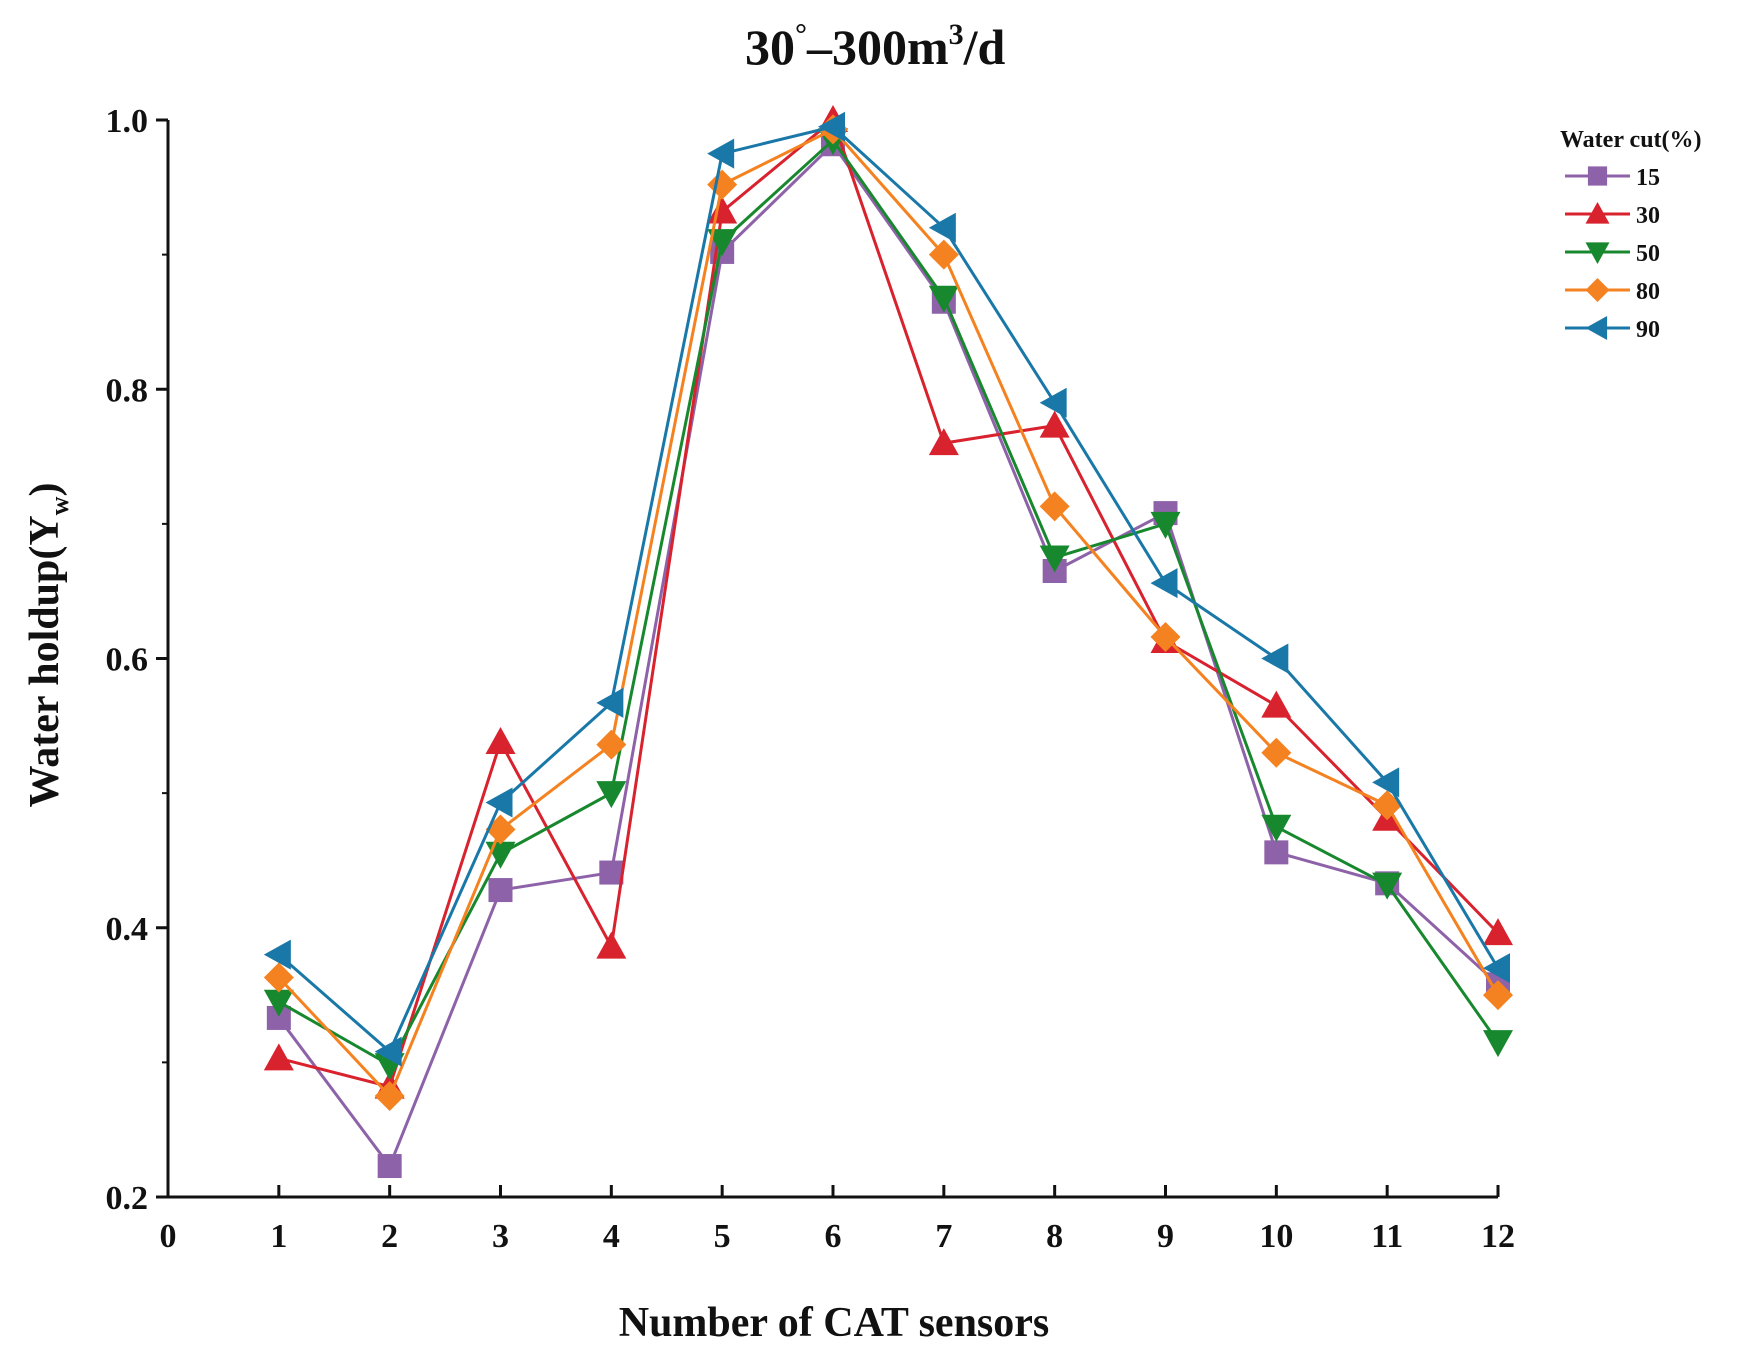  Describe the element at coordinates (770, 47) in the screenshot. I see `title-lead: 30` at that location.